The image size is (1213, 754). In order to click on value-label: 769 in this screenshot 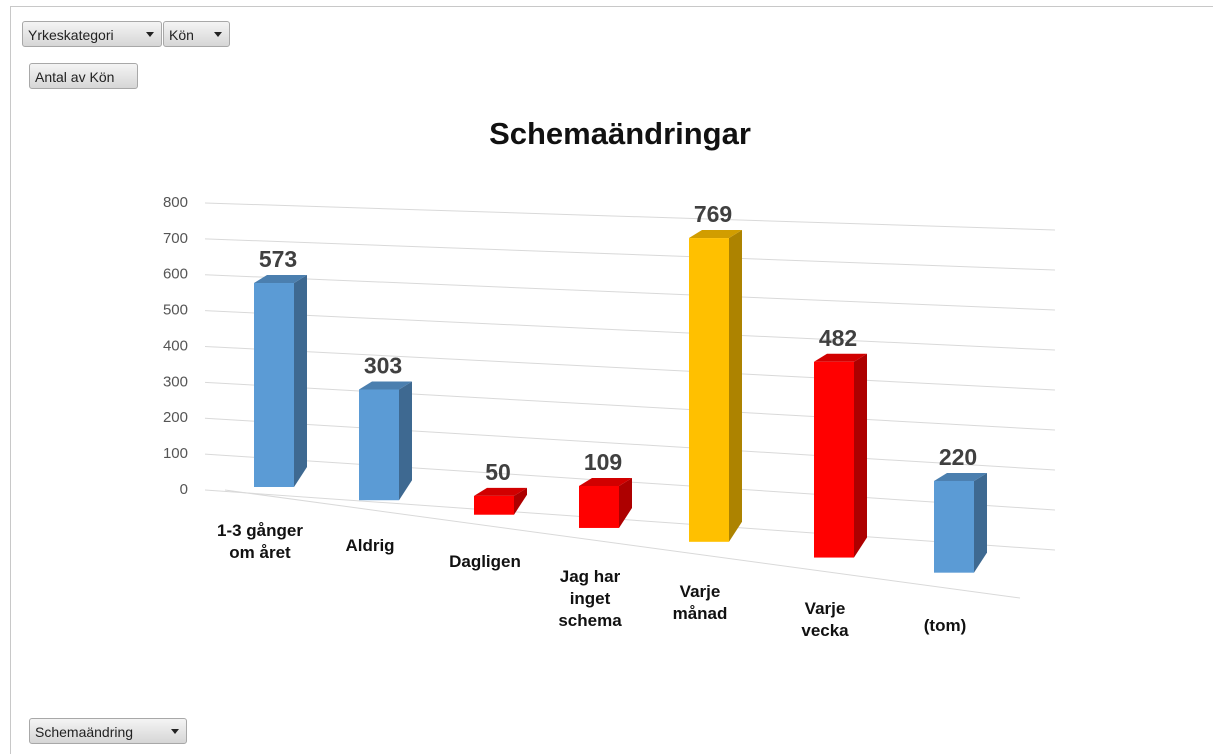, I will do `click(713, 214)`.